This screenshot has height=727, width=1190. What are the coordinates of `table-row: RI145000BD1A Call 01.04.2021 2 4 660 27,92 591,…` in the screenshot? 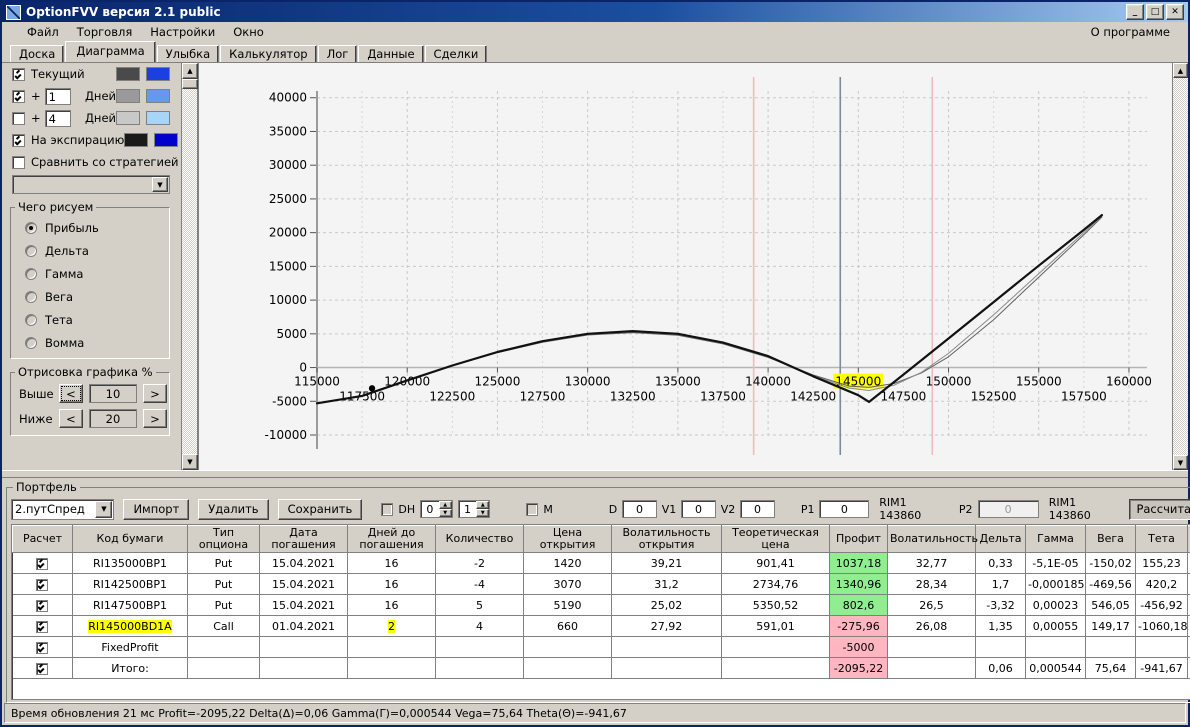 It's located at (601, 626).